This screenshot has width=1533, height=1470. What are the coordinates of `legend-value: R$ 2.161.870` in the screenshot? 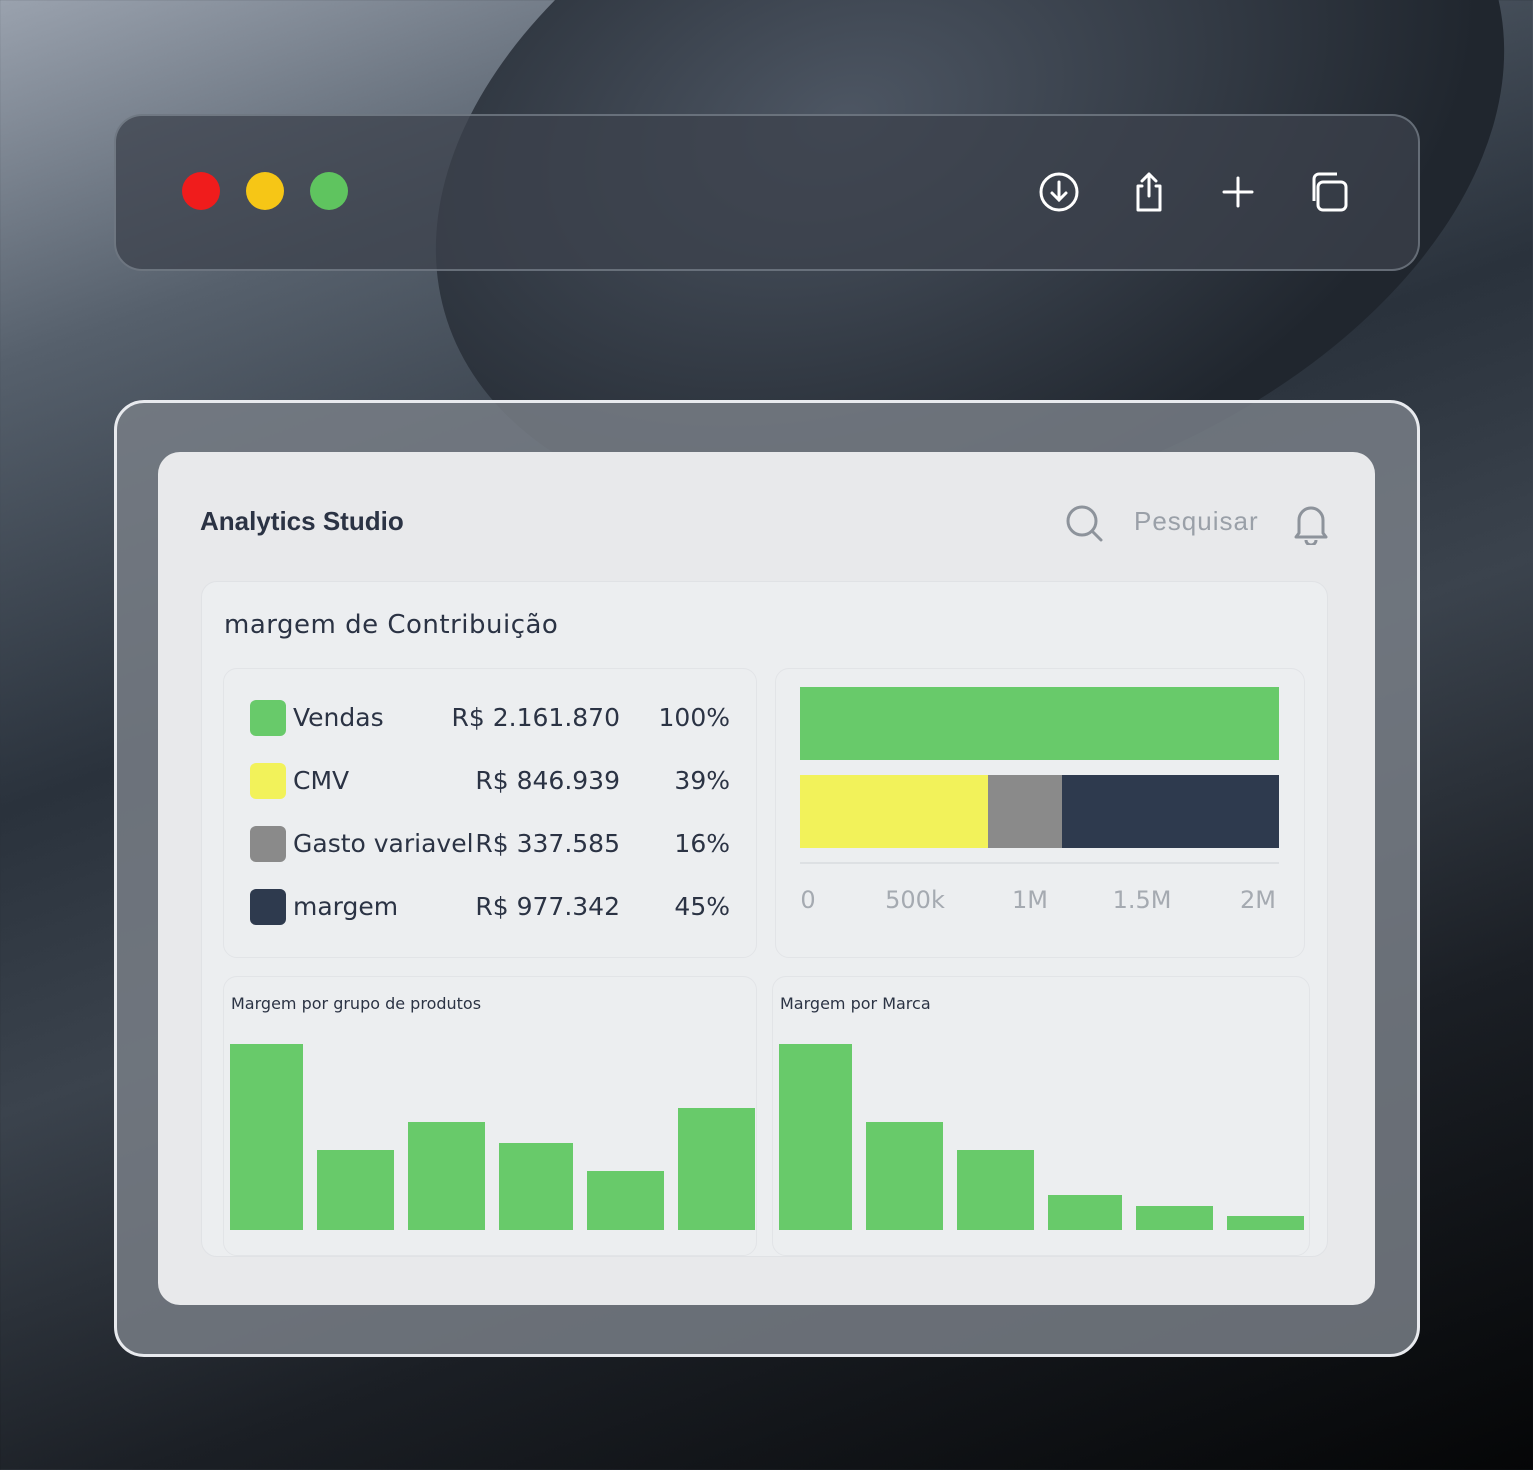 It's located at (535, 717).